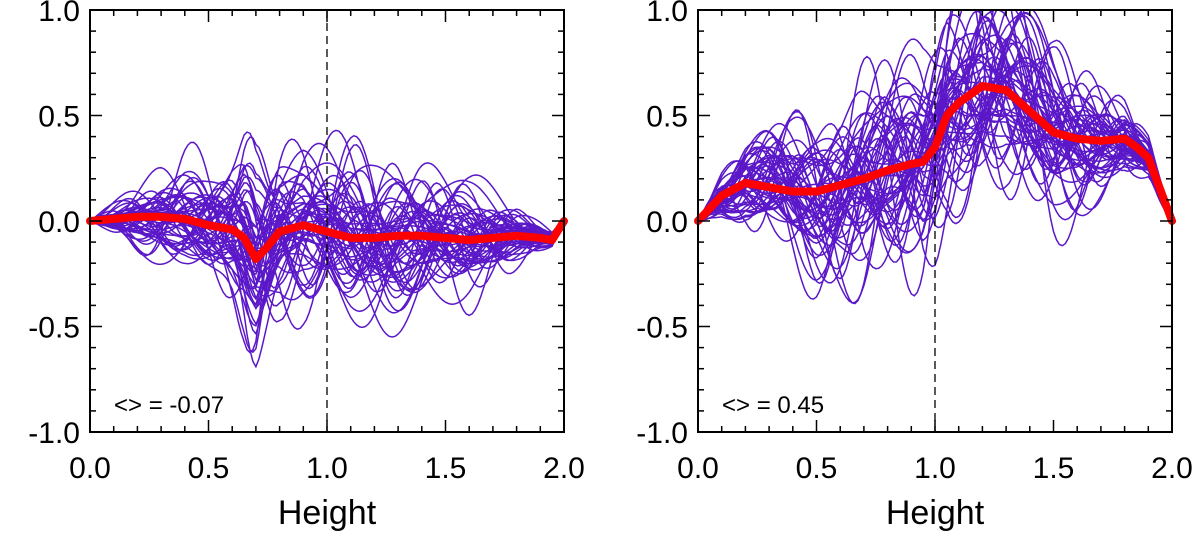  What do you see at coordinates (54, 433) in the screenshot?
I see `left-ytick-label: -1.0` at bounding box center [54, 433].